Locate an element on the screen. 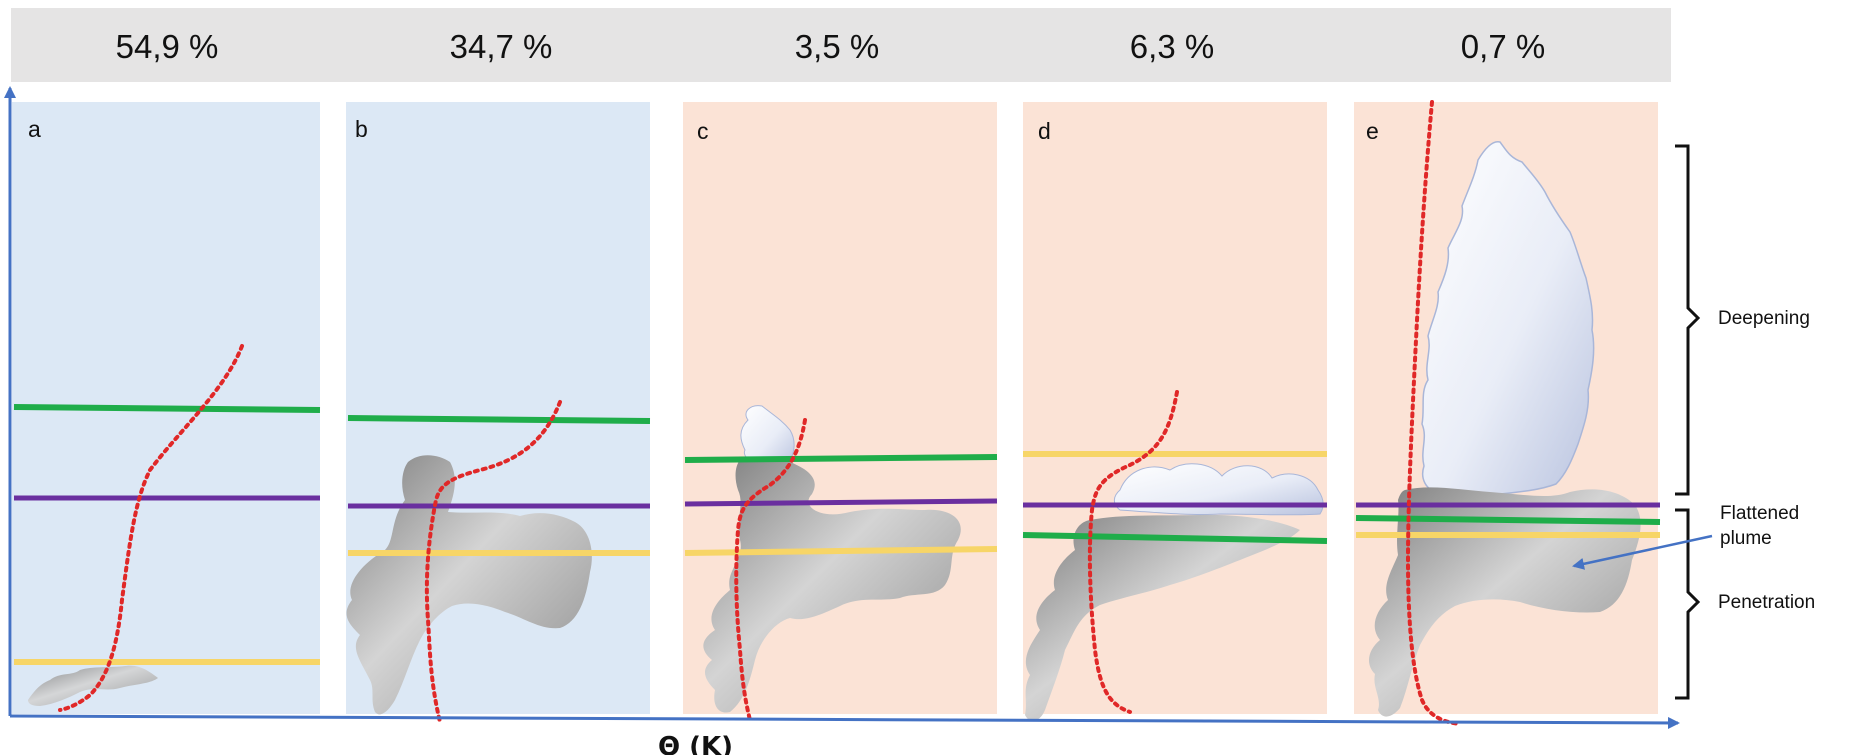  panel-c-purple-line is located at coordinates (841, 502).